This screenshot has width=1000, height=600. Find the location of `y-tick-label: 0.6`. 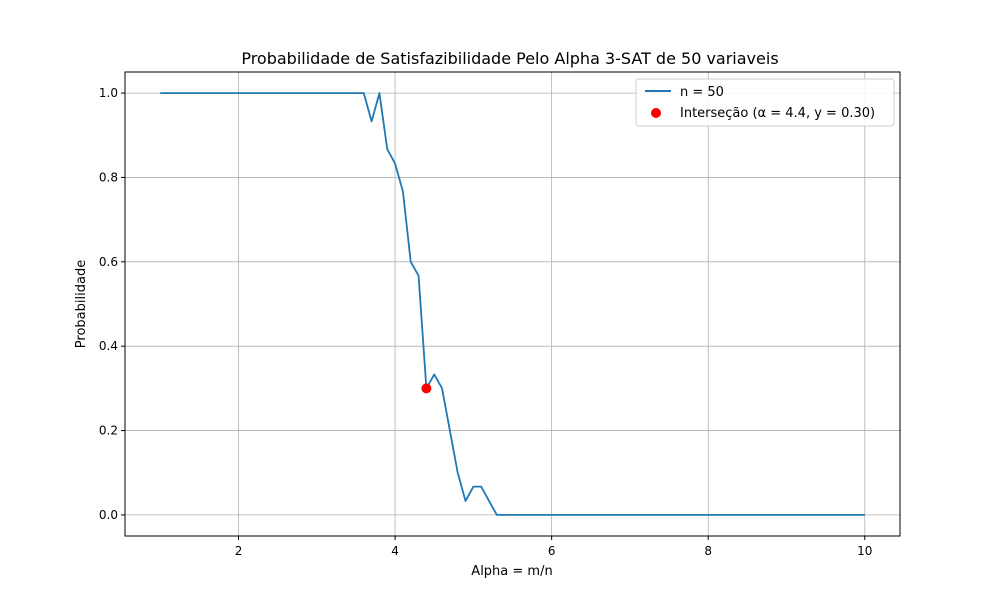

y-tick-label: 0.6 is located at coordinates (108, 262).